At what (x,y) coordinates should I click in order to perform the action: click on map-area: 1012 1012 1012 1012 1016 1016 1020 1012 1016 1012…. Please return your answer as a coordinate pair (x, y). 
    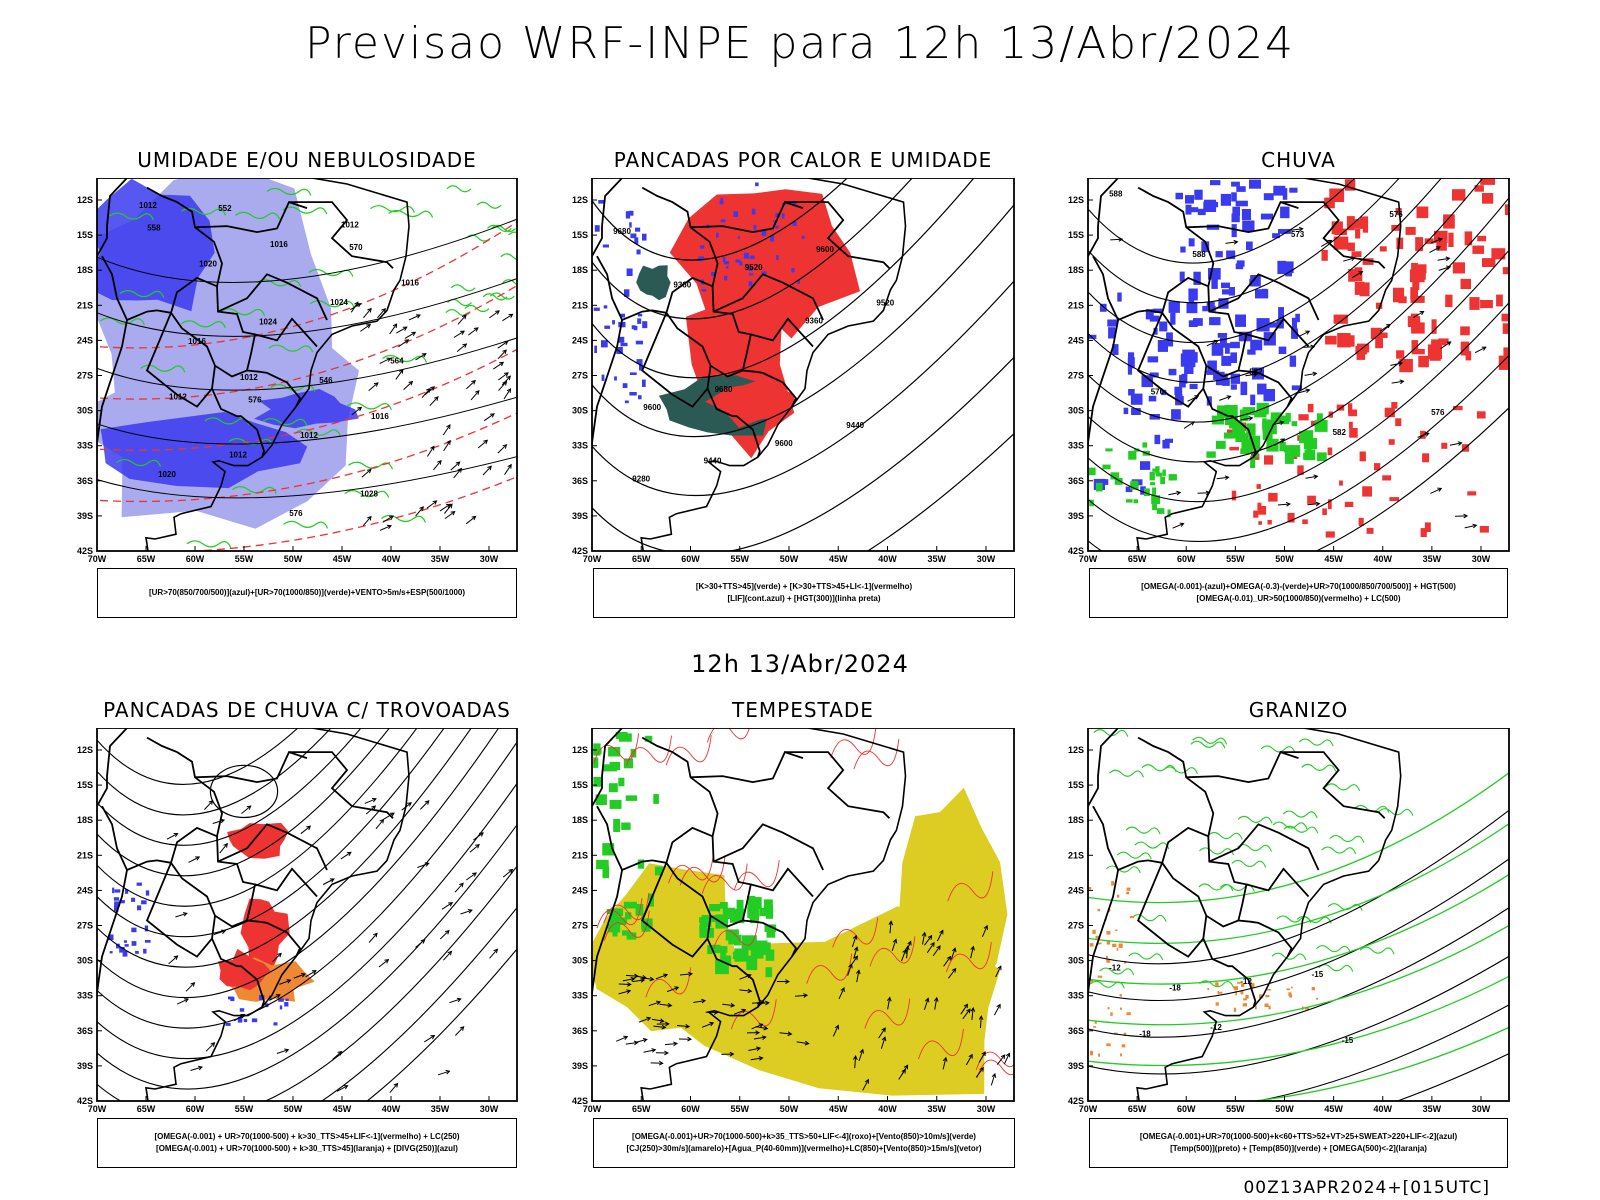
    Looking at the image, I should click on (307, 364).